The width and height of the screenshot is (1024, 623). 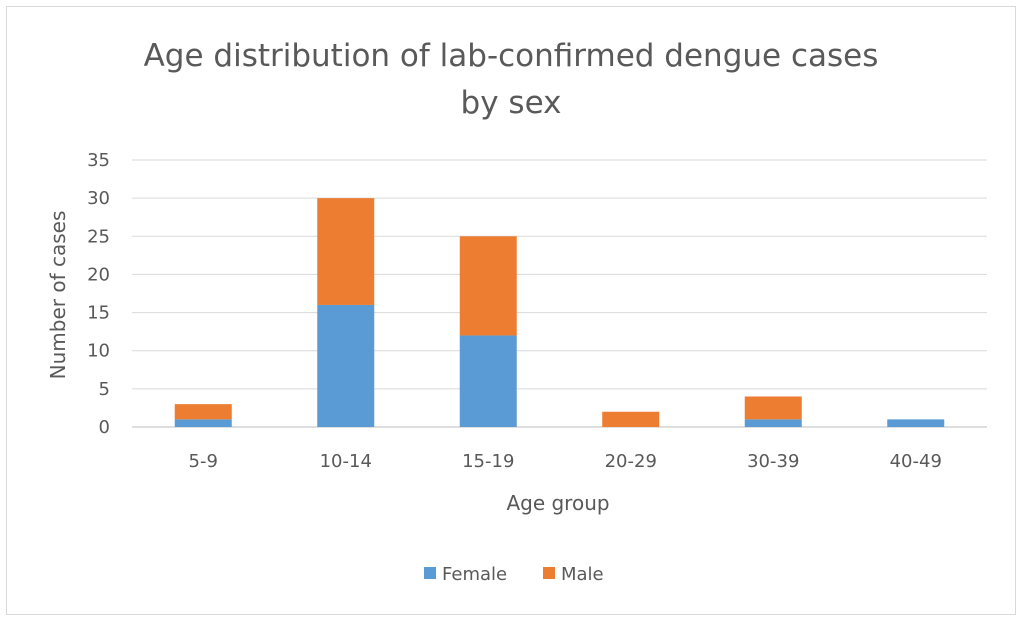 I want to click on y-tick-label: 25, so click(x=98, y=236).